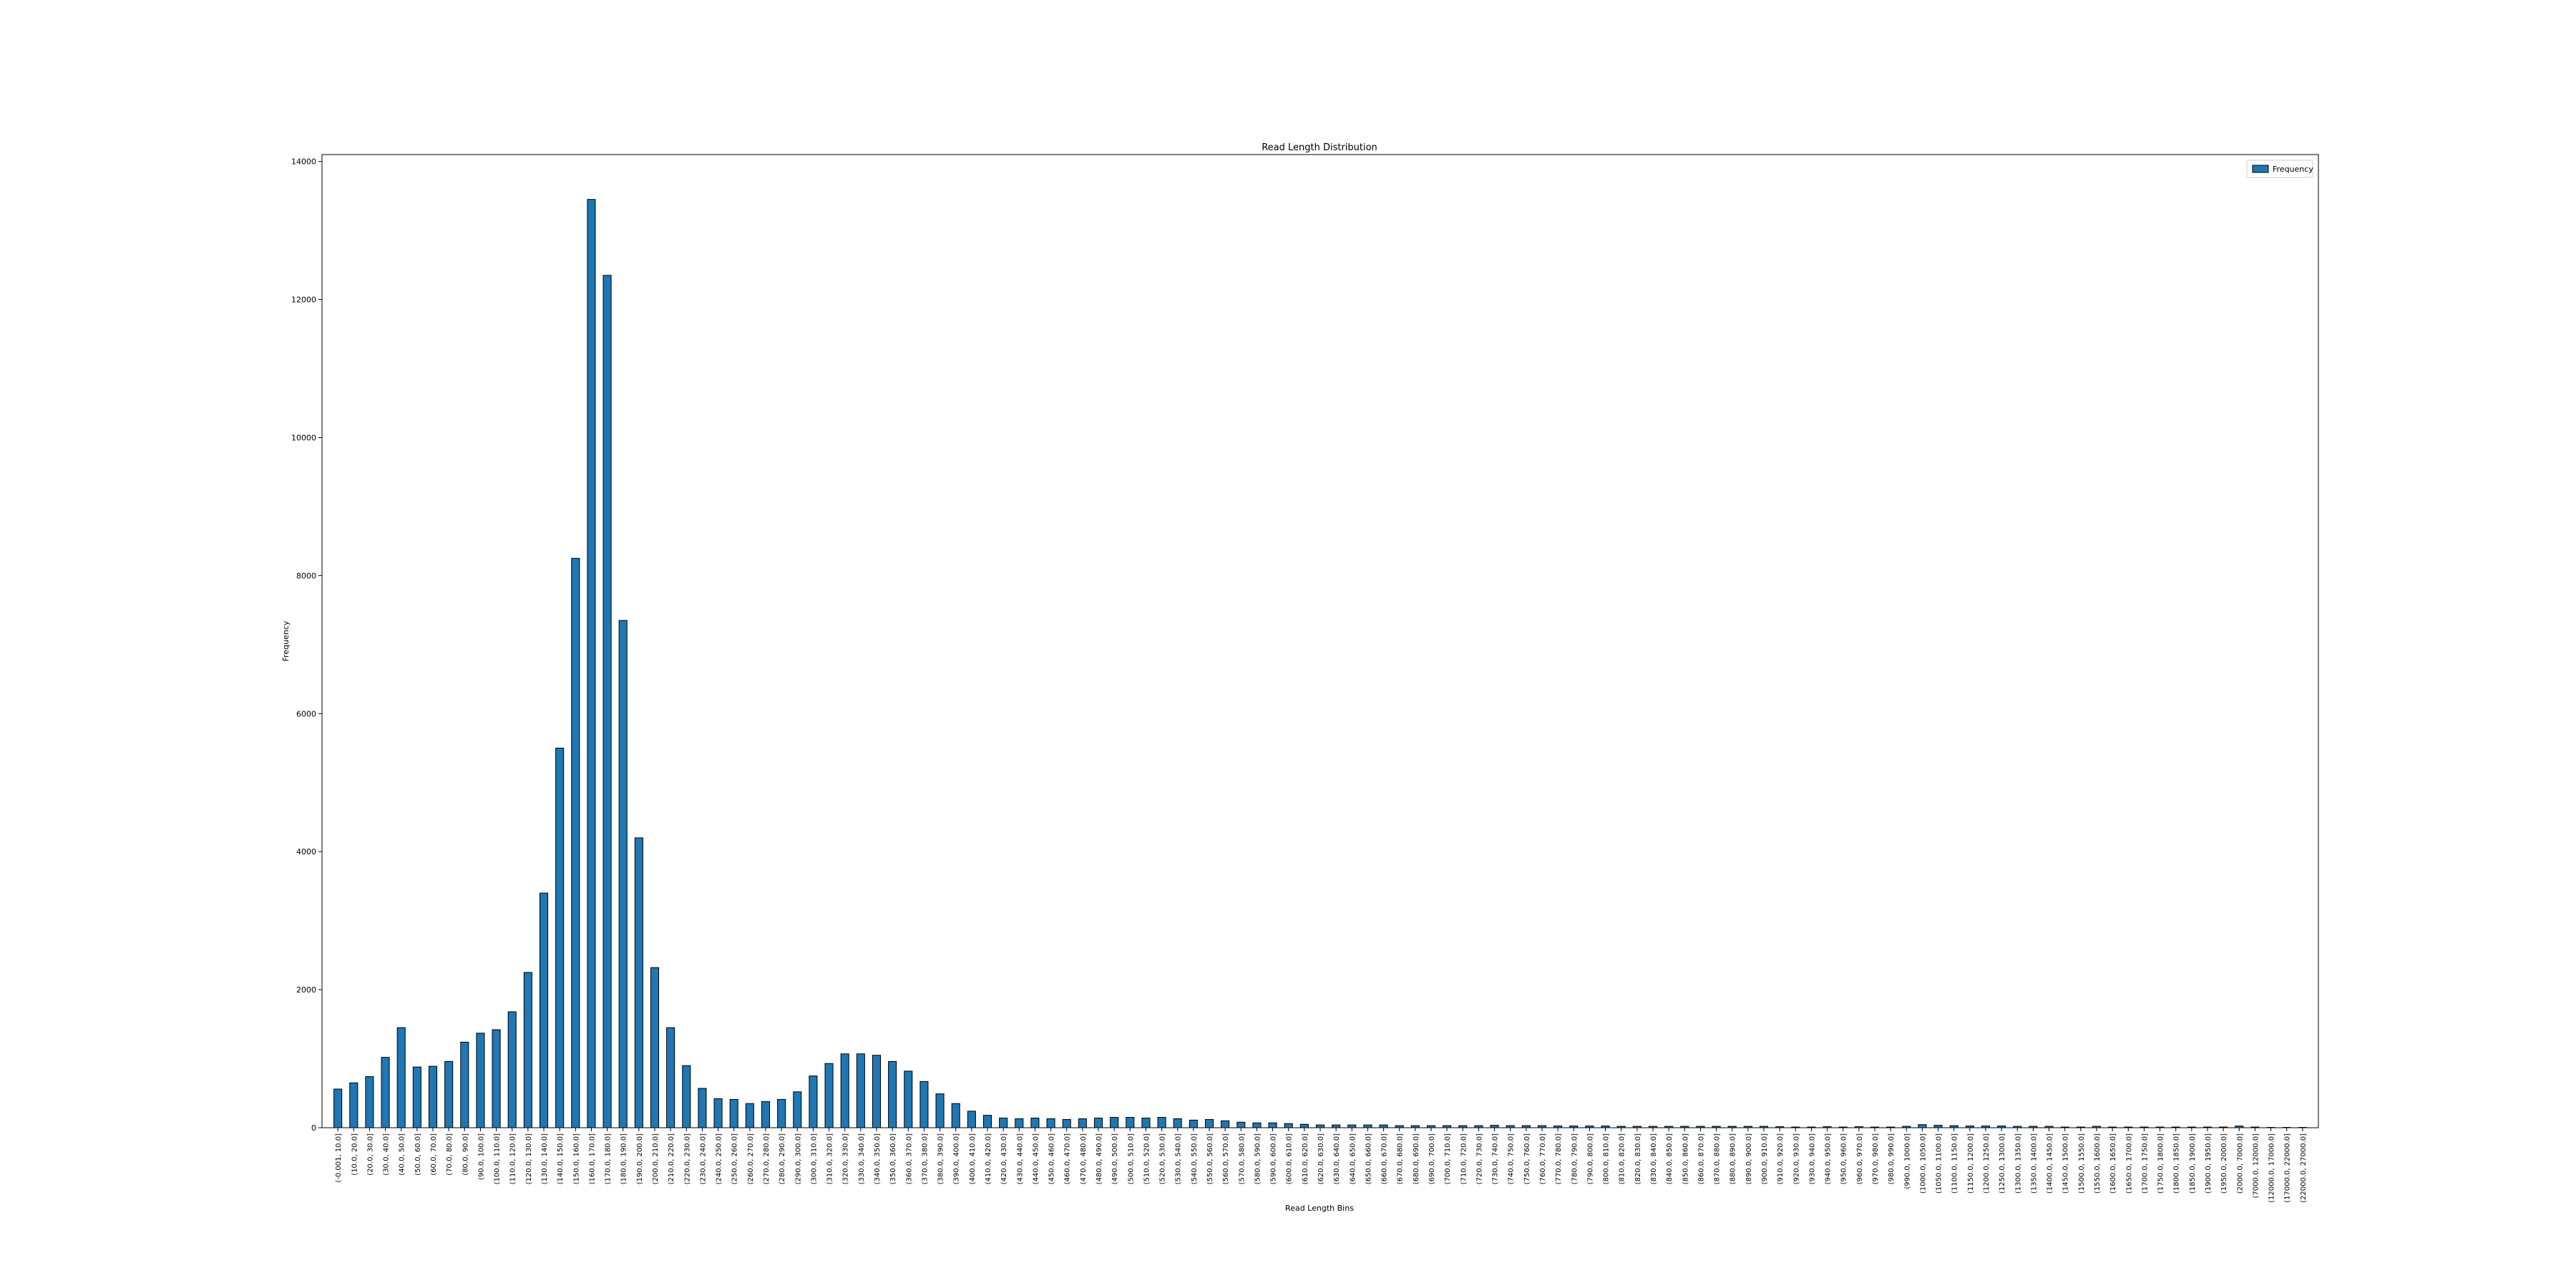 Image resolution: width=2576 pixels, height=1288 pixels. Describe the element at coordinates (434, 1154) in the screenshot. I see `x-tick-label: (60.0, 70.0]` at that location.